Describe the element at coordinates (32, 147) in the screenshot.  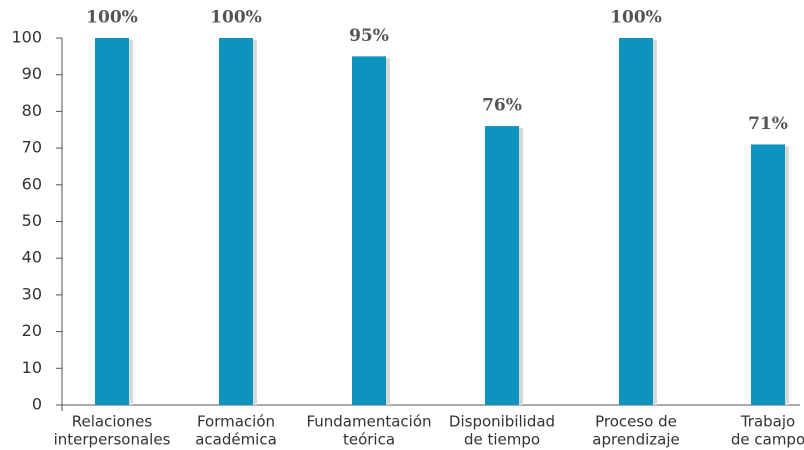
I see `y-tick-label: 70` at that location.